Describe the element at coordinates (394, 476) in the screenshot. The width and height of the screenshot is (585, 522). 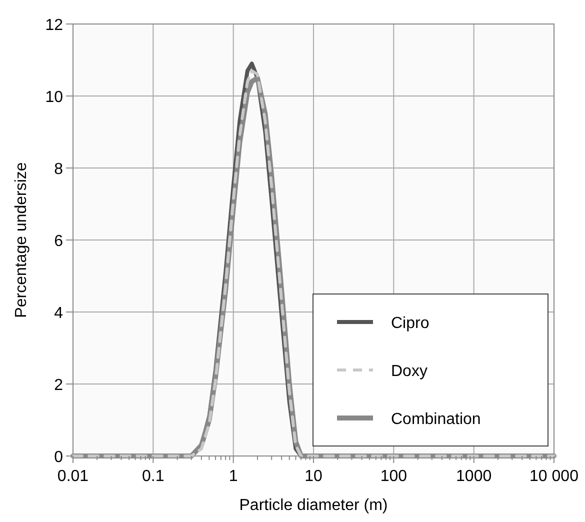
I see `x-tick-label: 100` at that location.